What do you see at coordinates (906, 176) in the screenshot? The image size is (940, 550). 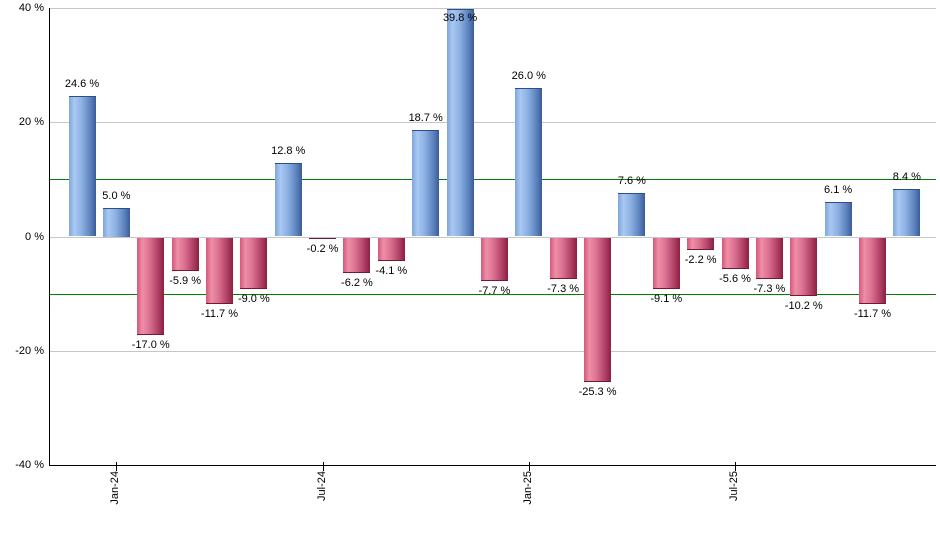 I see `bar-value-label: 8.4 %` at bounding box center [906, 176].